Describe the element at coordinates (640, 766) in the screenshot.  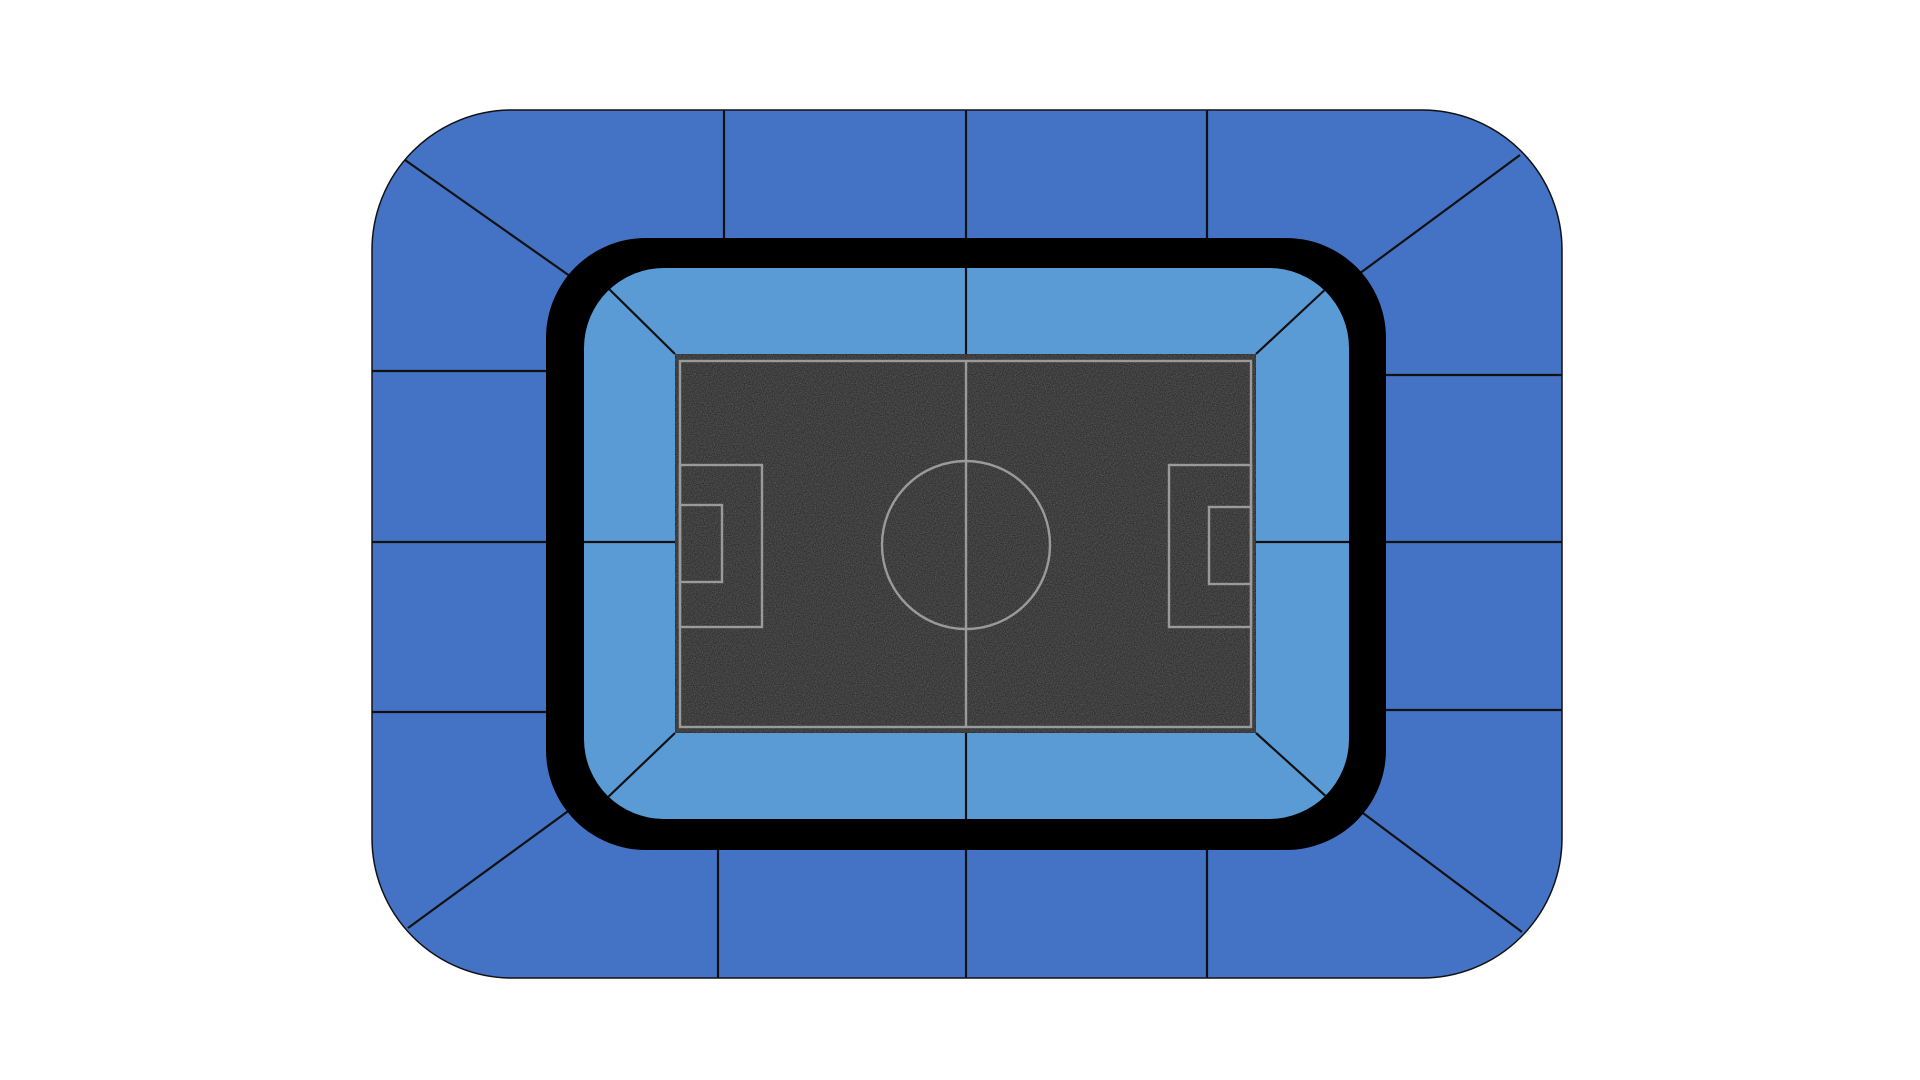
I see `divider-inner-corner-sw` at that location.